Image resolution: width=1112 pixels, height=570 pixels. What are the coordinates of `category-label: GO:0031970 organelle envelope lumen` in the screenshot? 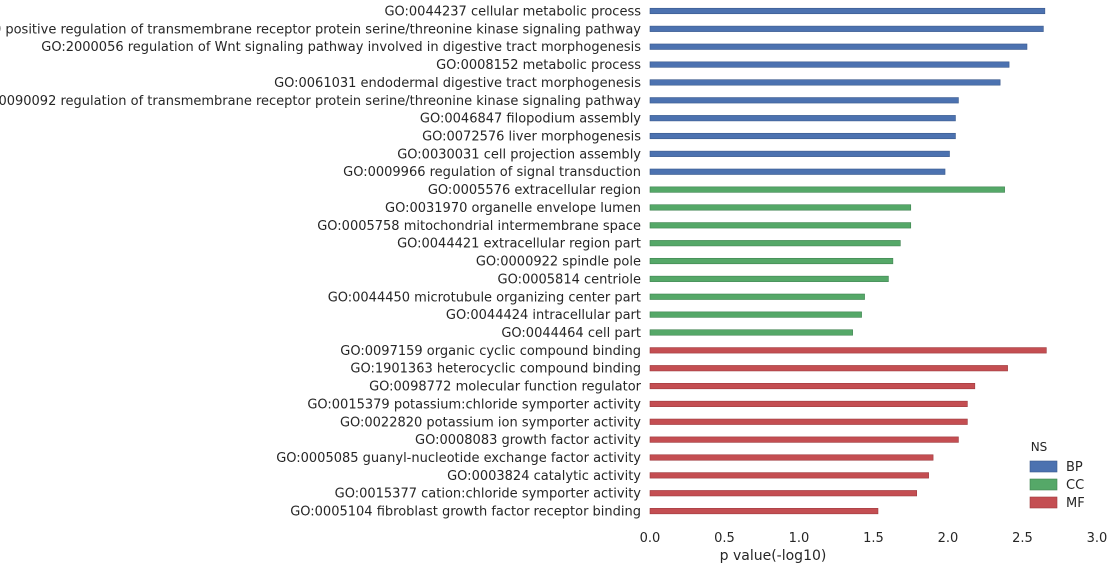 It's located at (513, 208).